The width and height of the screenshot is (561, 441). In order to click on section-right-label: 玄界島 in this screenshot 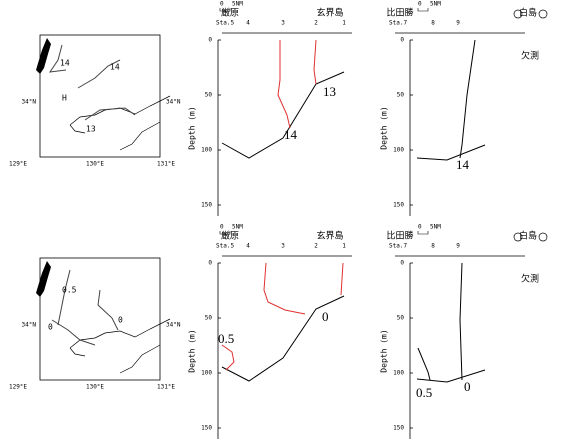, I will do `click(329, 13)`.